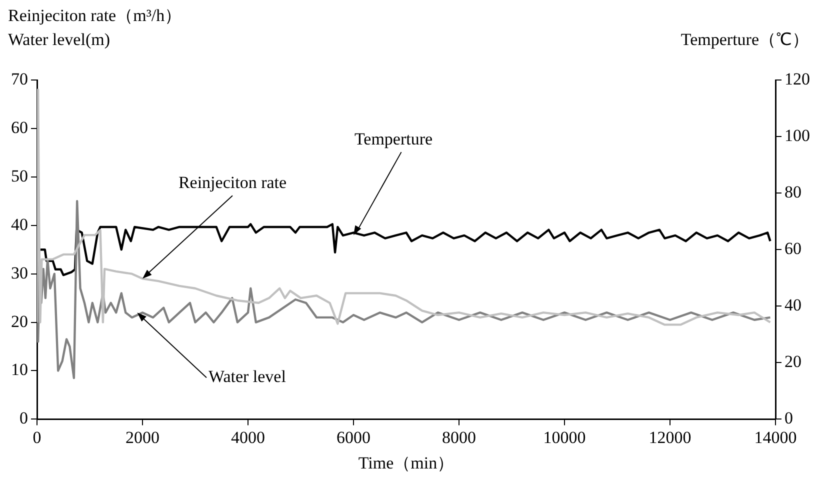 The image size is (823, 480). What do you see at coordinates (793, 192) in the screenshot?
I see `y2-tick-label: 80` at bounding box center [793, 192].